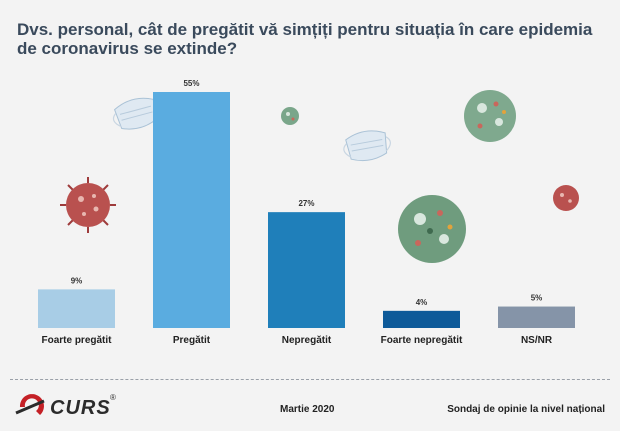  What do you see at coordinates (192, 340) in the screenshot?
I see `category-label: Pregătit` at bounding box center [192, 340].